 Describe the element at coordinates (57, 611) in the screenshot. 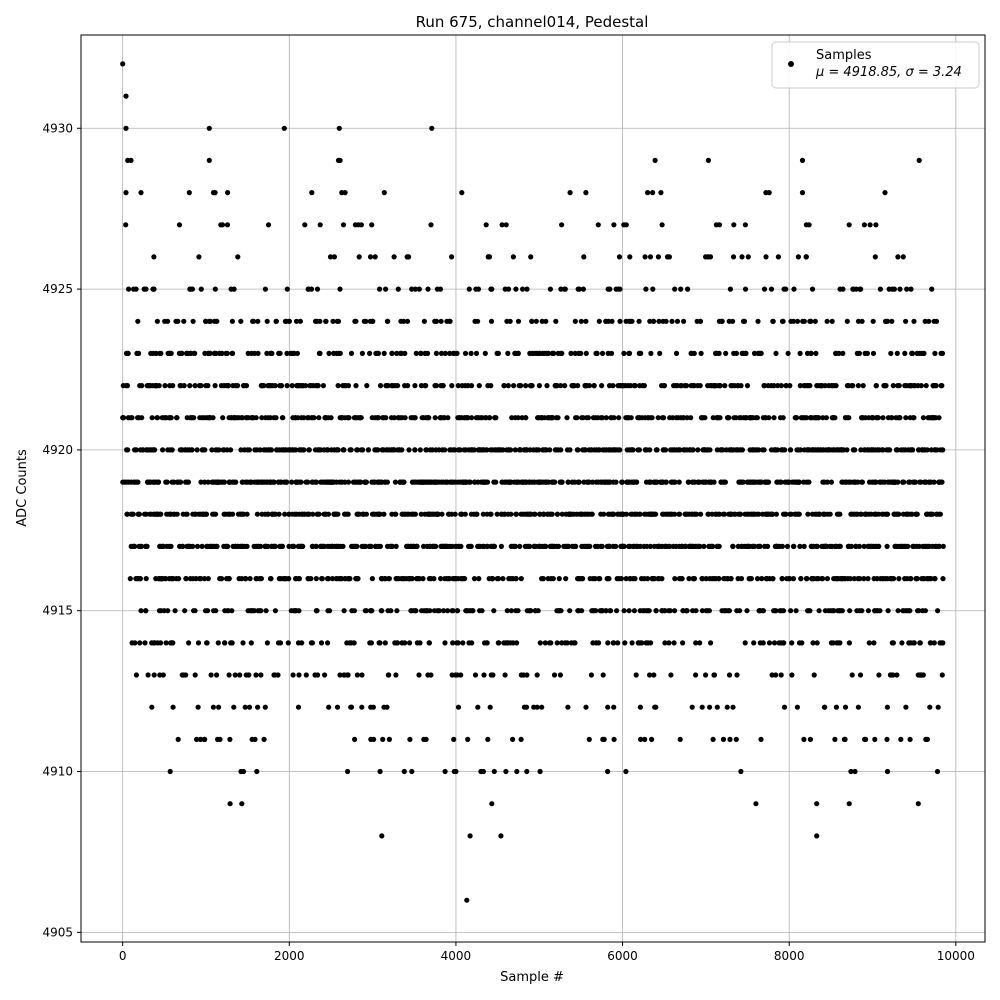

I see `y-tick-label: 4915` at that location.